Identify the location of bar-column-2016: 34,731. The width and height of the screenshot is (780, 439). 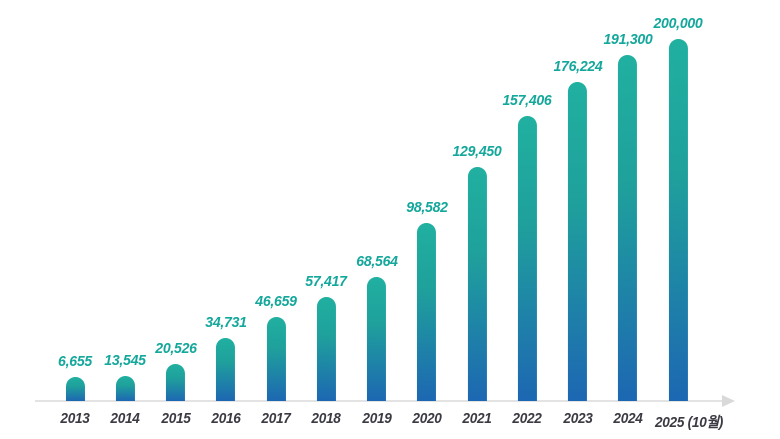
(226, 357).